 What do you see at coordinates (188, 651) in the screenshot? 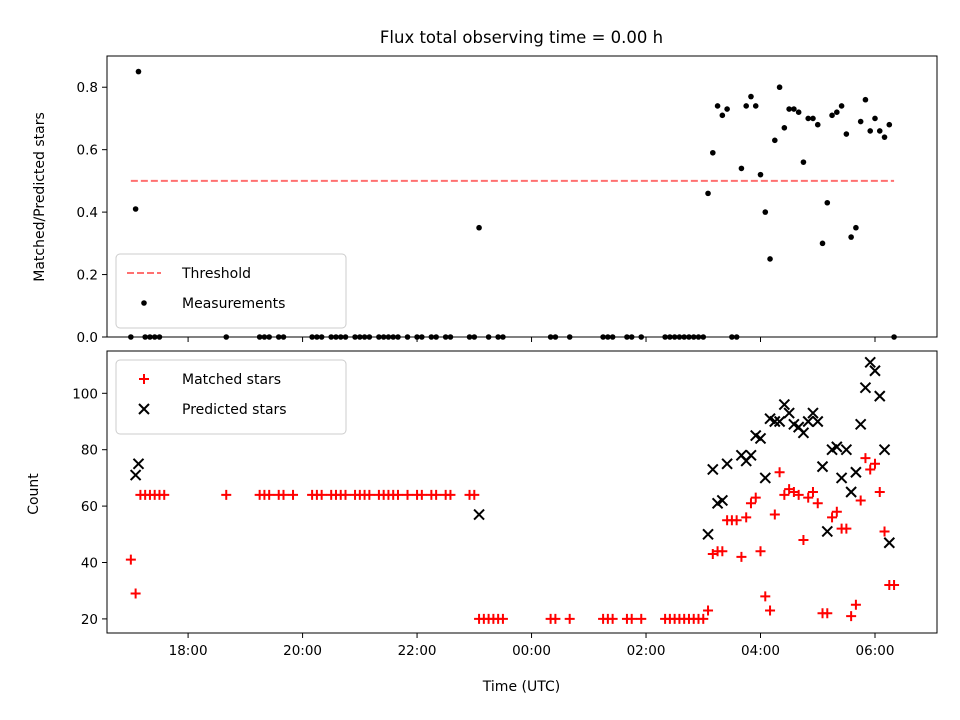
I see `x-tick-label: 18:00` at bounding box center [188, 651].